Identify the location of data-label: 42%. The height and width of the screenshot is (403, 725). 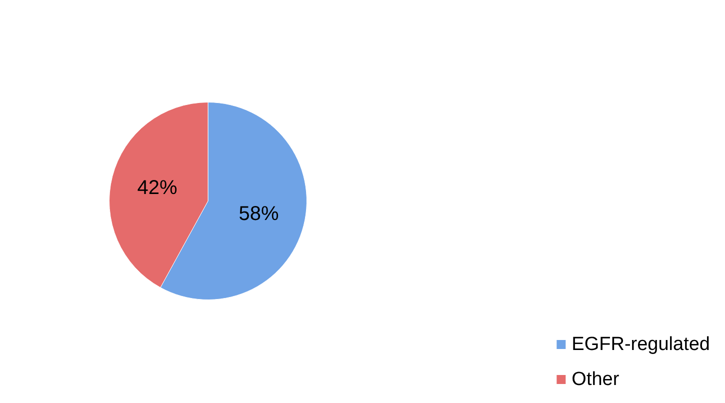
(157, 187).